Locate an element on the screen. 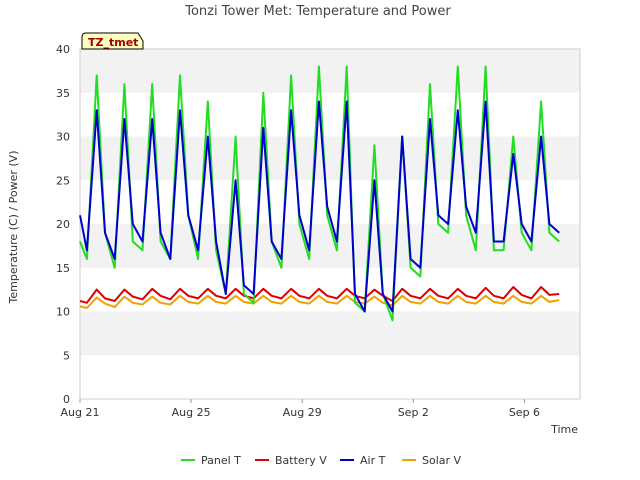  legend-item: Panel T is located at coordinates (211, 460).